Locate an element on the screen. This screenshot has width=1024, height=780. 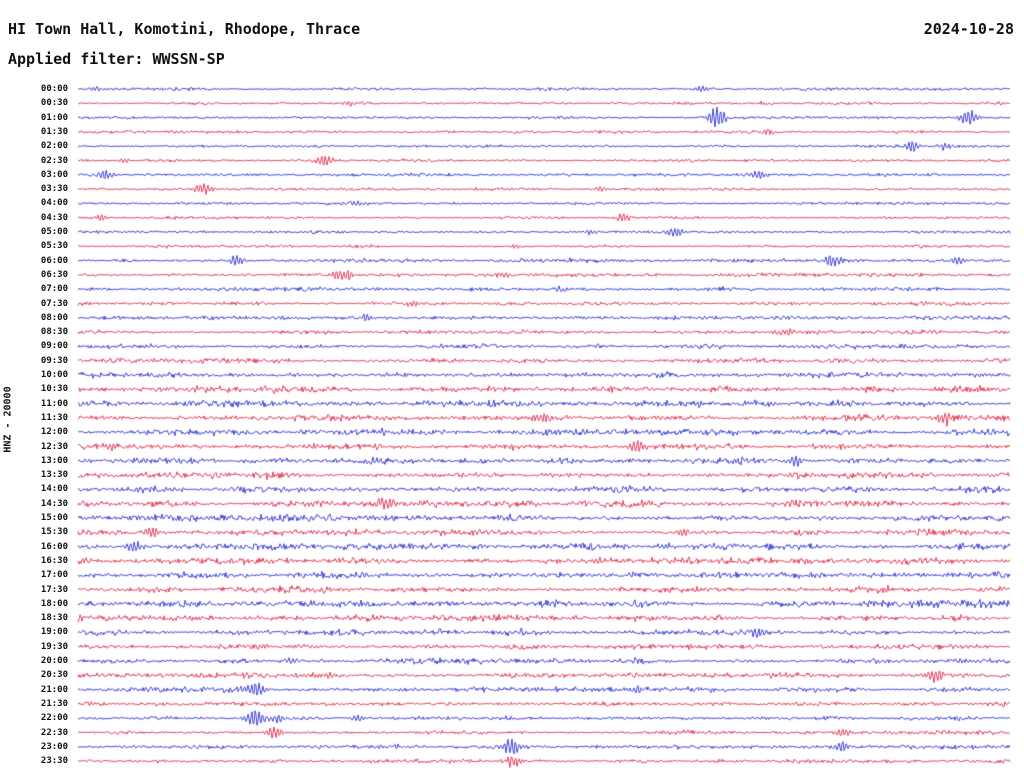
time-label: 12:30 is located at coordinates (54, 446).